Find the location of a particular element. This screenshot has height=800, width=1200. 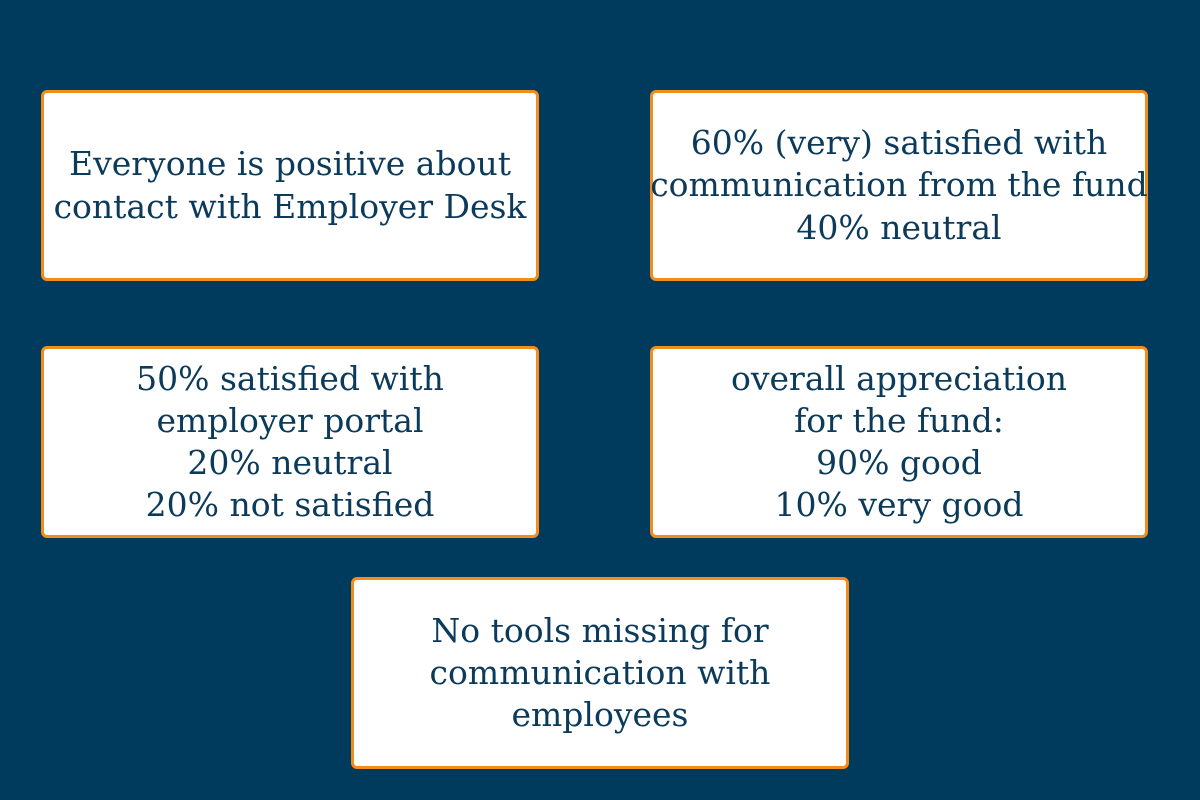

card-text-line: employer portal is located at coordinates (290, 420).